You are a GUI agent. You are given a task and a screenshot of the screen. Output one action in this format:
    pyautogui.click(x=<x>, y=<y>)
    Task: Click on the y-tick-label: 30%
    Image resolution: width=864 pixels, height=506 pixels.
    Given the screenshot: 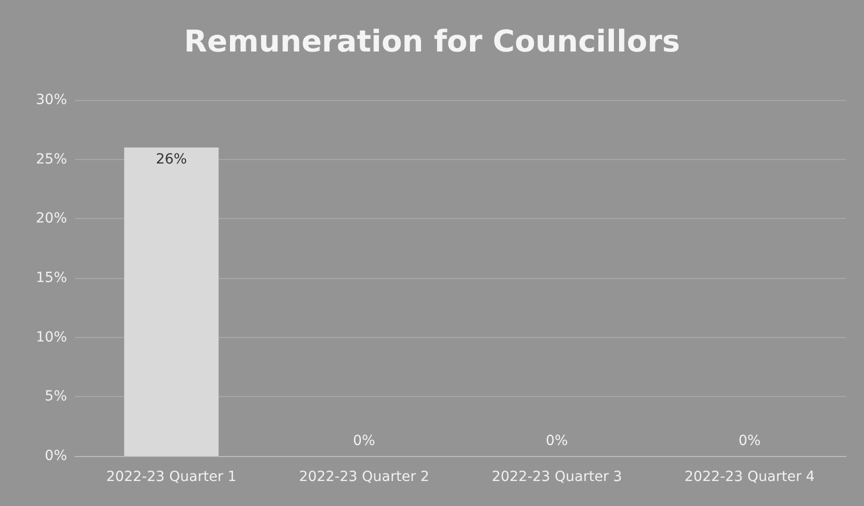 What is the action you would take?
    pyautogui.click(x=51, y=100)
    